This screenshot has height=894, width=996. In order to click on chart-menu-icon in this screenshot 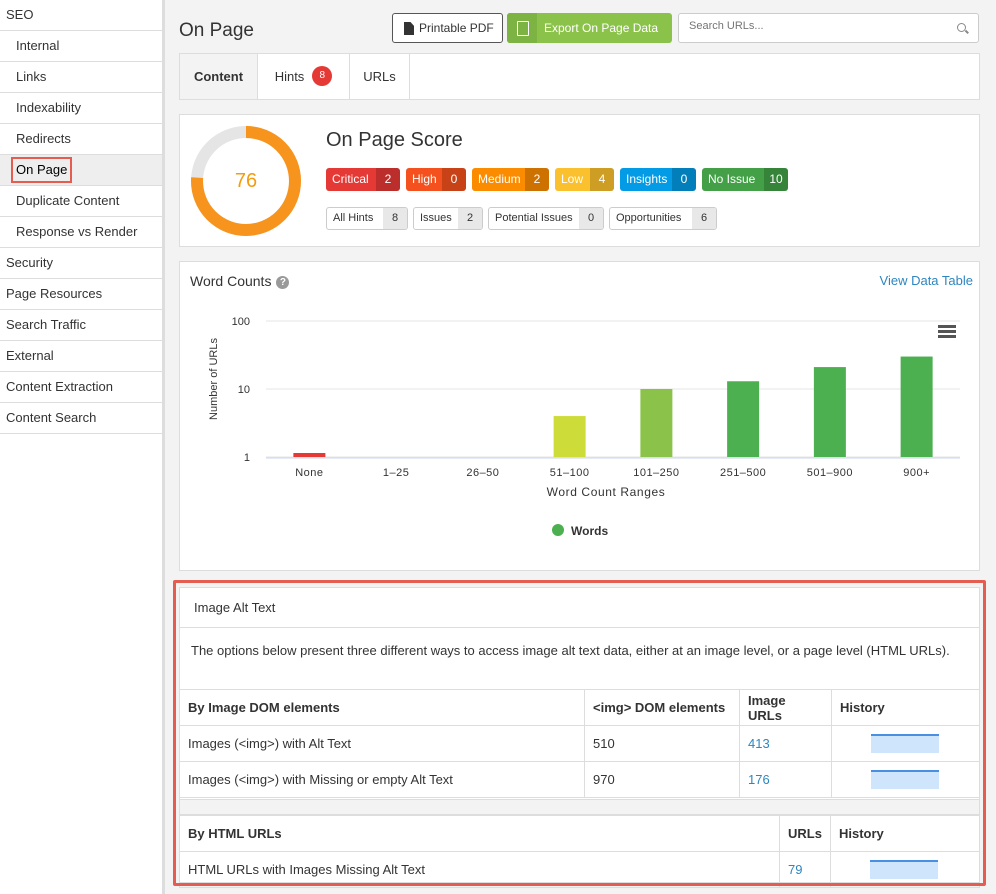, I will do `click(947, 332)`.